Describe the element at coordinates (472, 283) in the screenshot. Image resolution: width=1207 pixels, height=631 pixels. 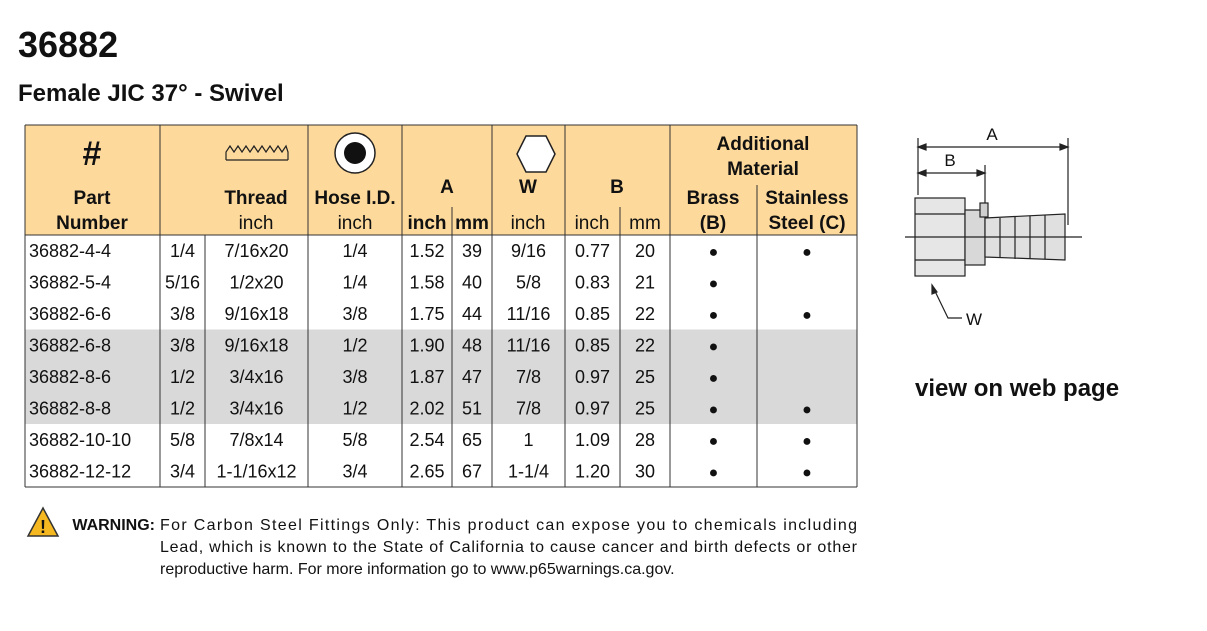
I see `cell: 40` at that location.